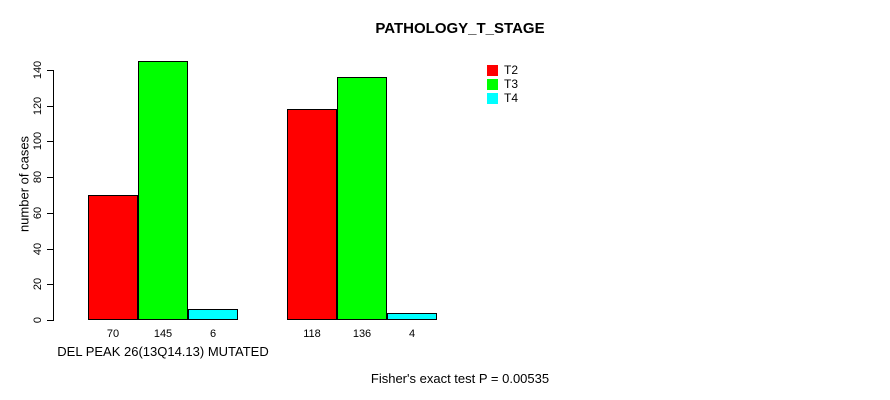 The height and width of the screenshot is (400, 890). What do you see at coordinates (38, 141) in the screenshot?
I see `y-tick-label: 100` at bounding box center [38, 141].